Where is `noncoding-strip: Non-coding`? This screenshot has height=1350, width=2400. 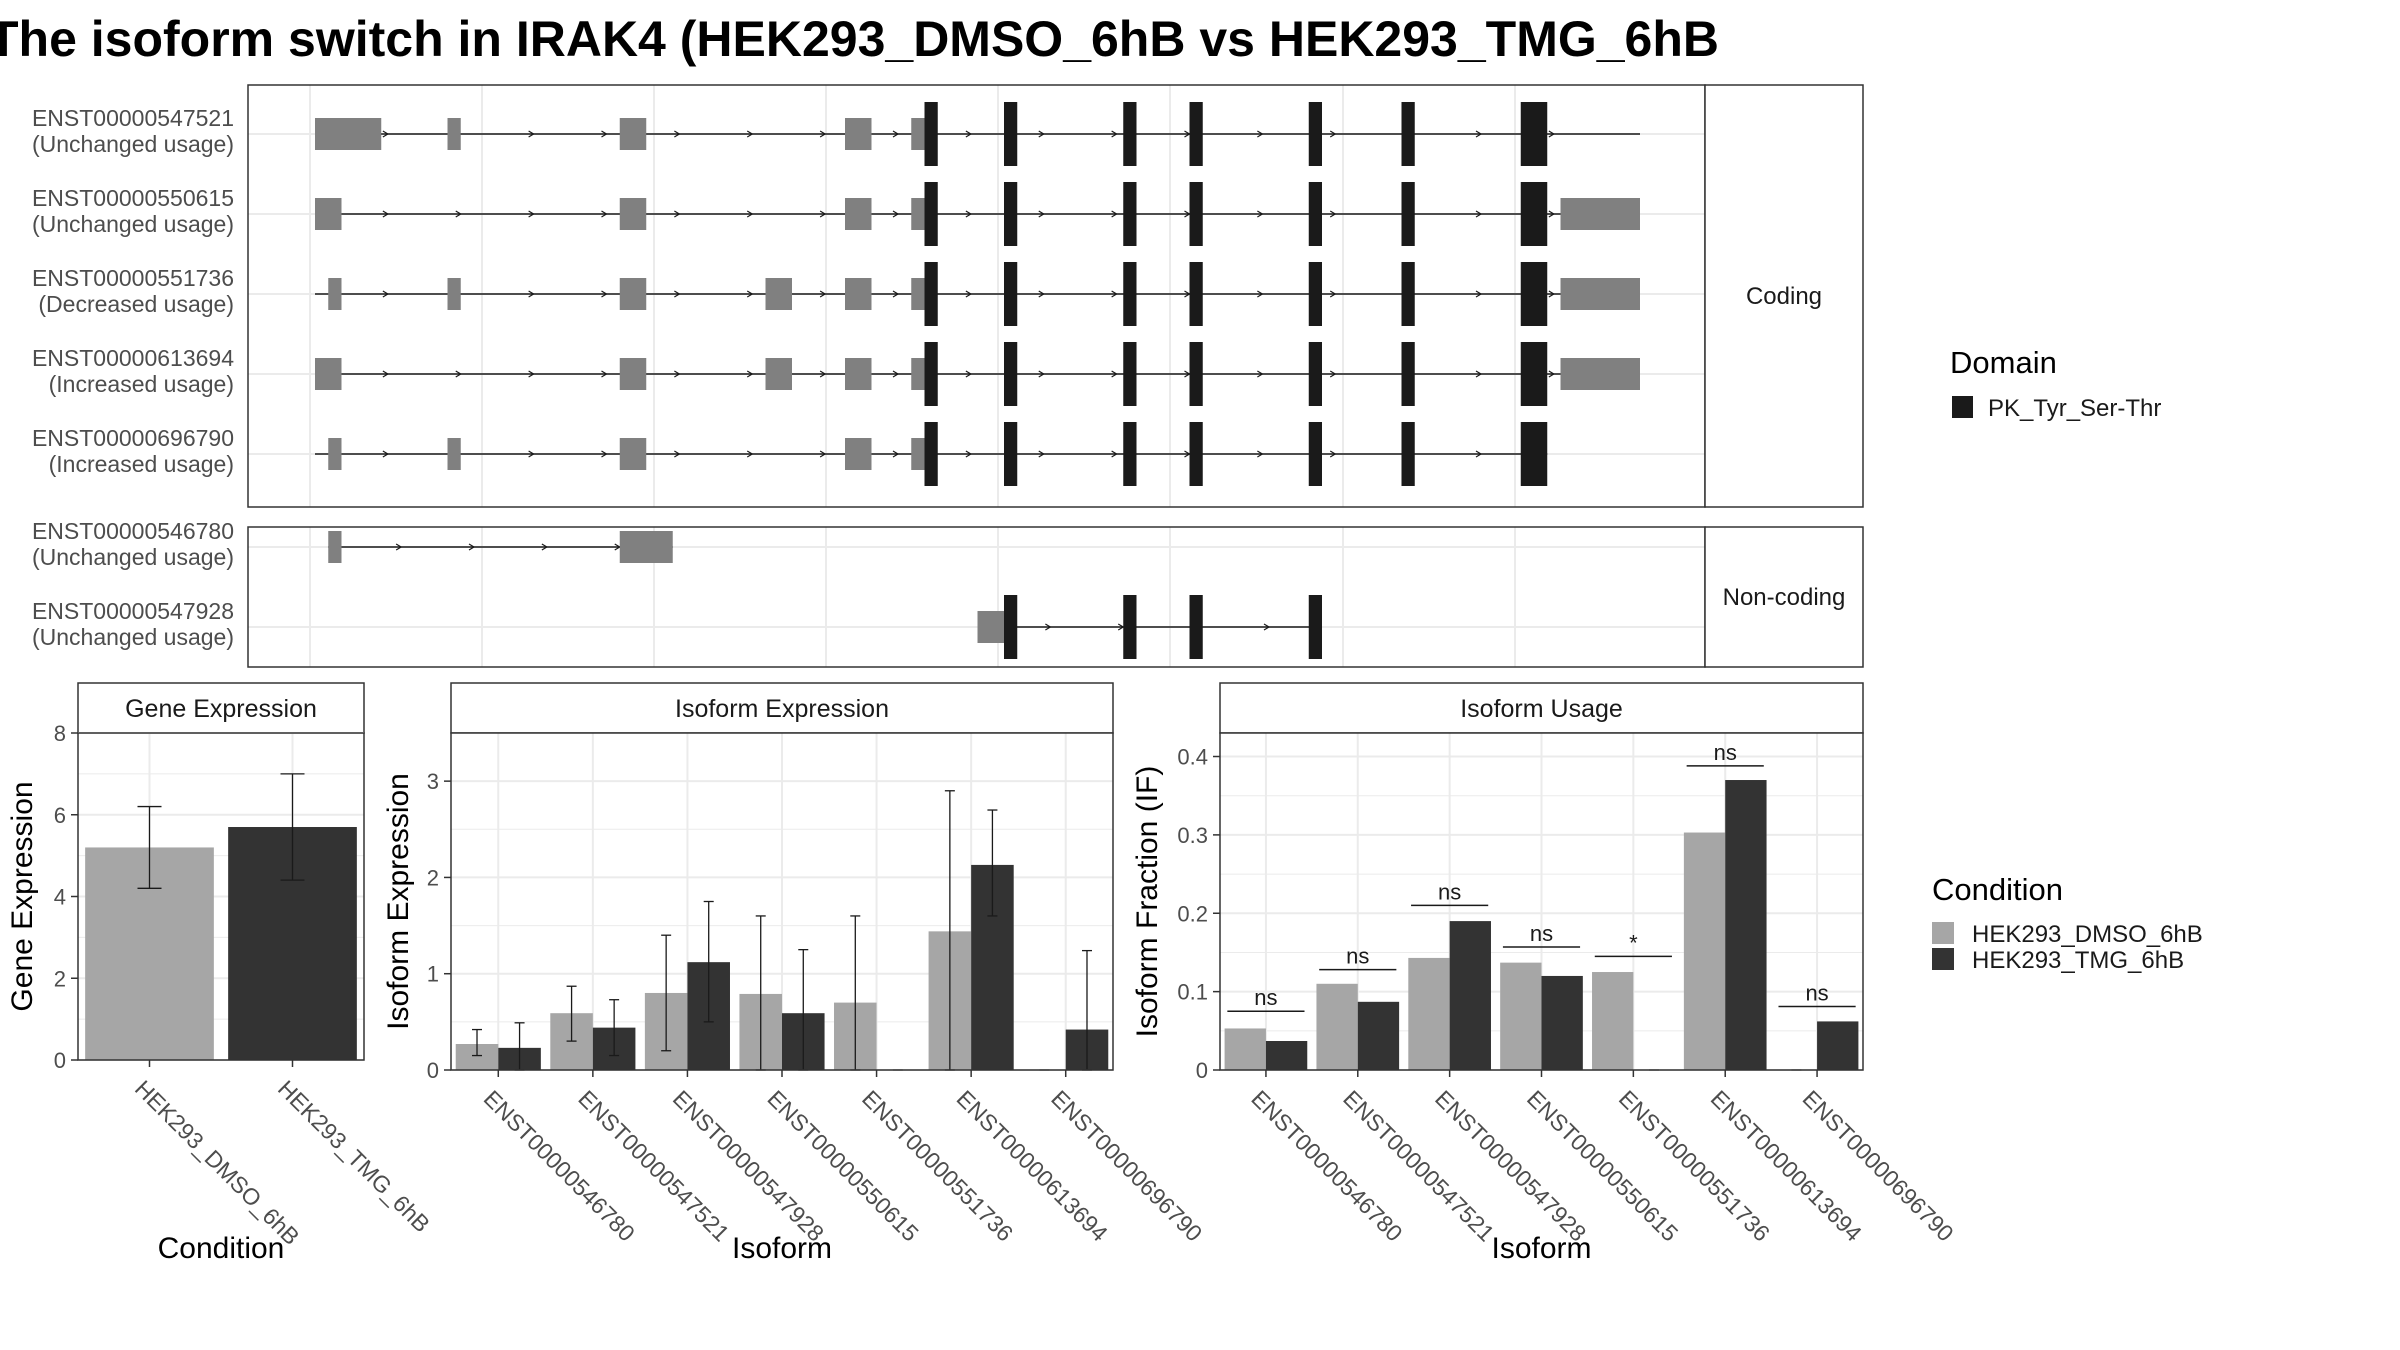 noncoding-strip: Non-coding is located at coordinates (1784, 597).